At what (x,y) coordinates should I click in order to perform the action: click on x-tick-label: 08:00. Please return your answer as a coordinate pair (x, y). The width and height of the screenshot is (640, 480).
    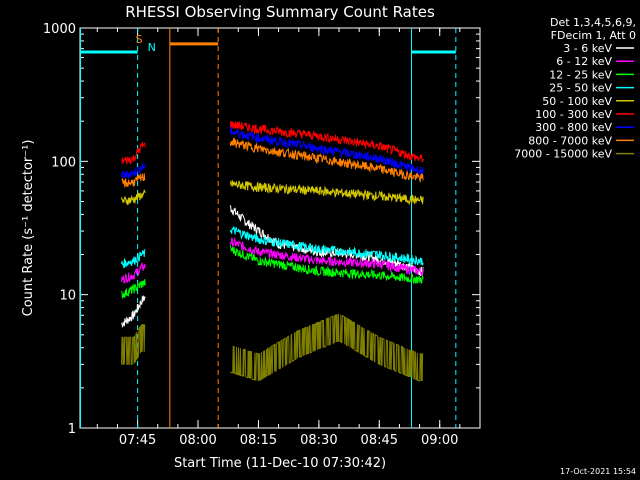
    Looking at the image, I should click on (197, 440).